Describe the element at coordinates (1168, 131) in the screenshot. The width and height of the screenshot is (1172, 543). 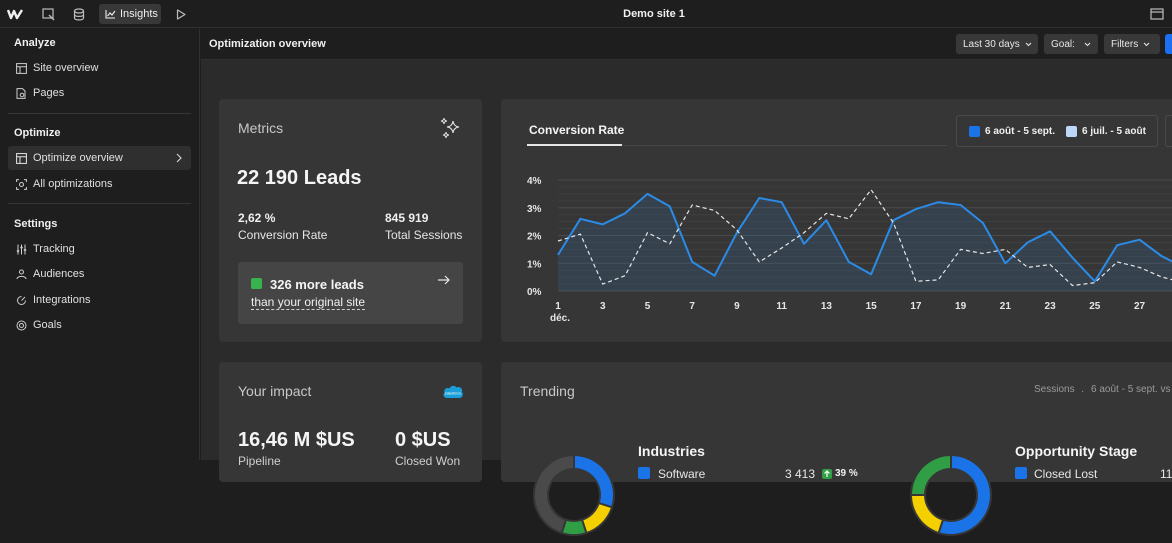
I see `chart-options` at that location.